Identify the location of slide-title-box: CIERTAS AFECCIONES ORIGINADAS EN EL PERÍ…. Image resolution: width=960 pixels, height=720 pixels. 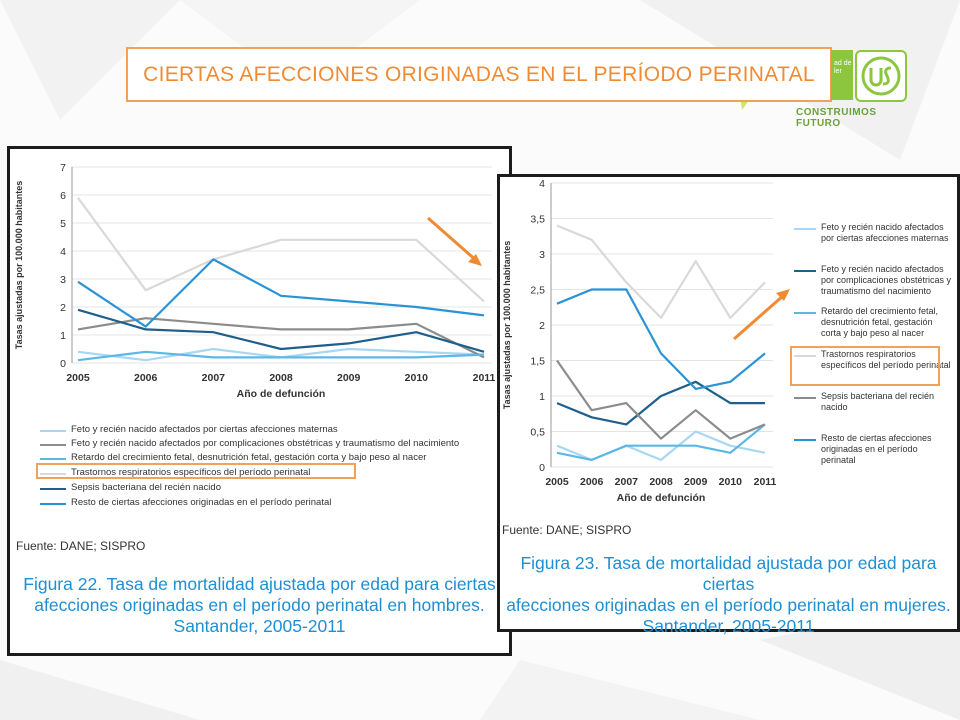
(479, 74).